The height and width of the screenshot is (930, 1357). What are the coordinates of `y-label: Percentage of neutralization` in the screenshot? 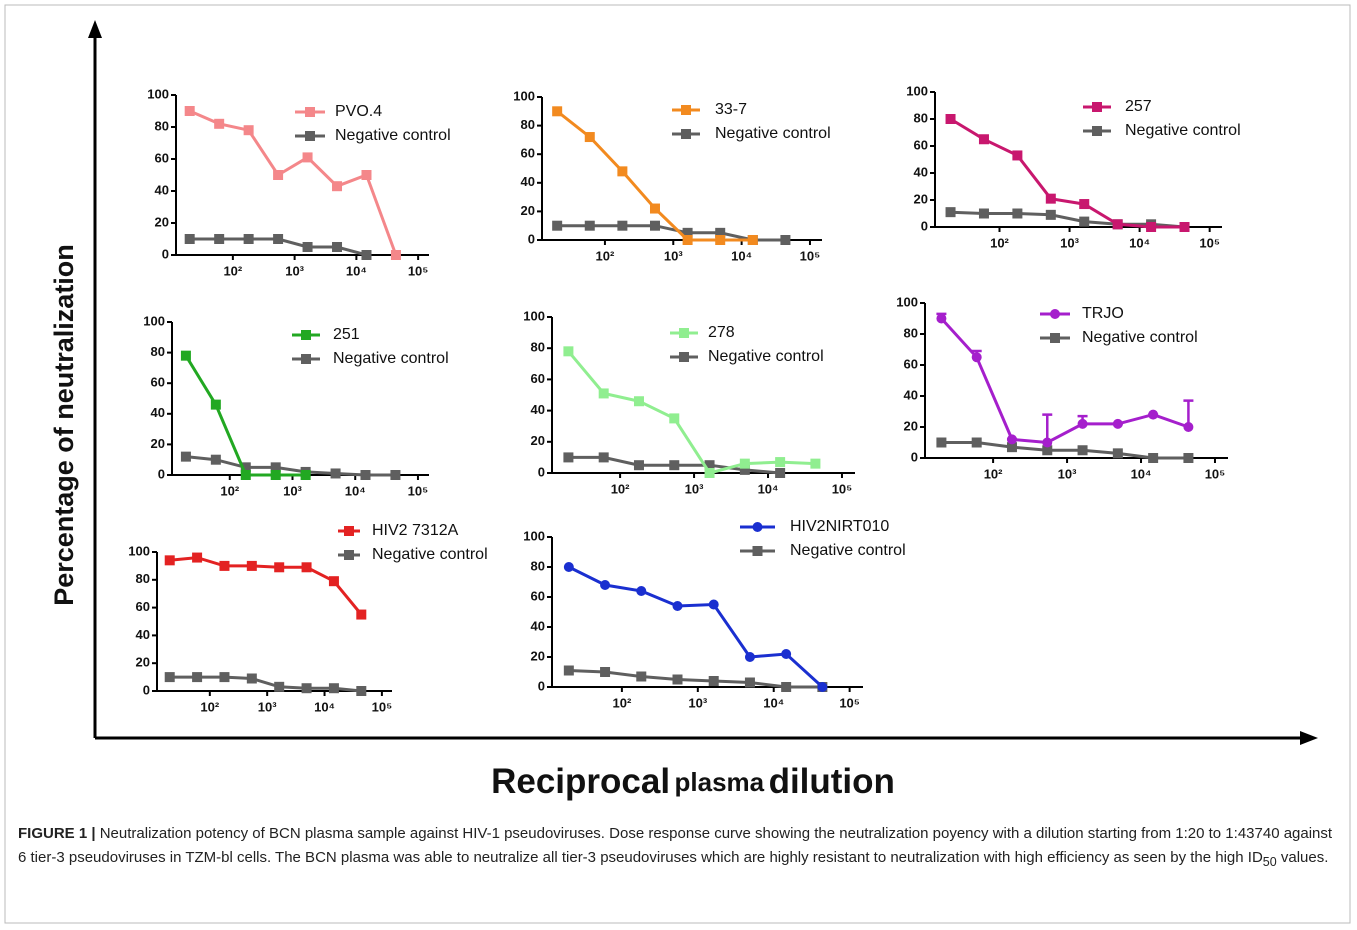 It's located at (64, 425).